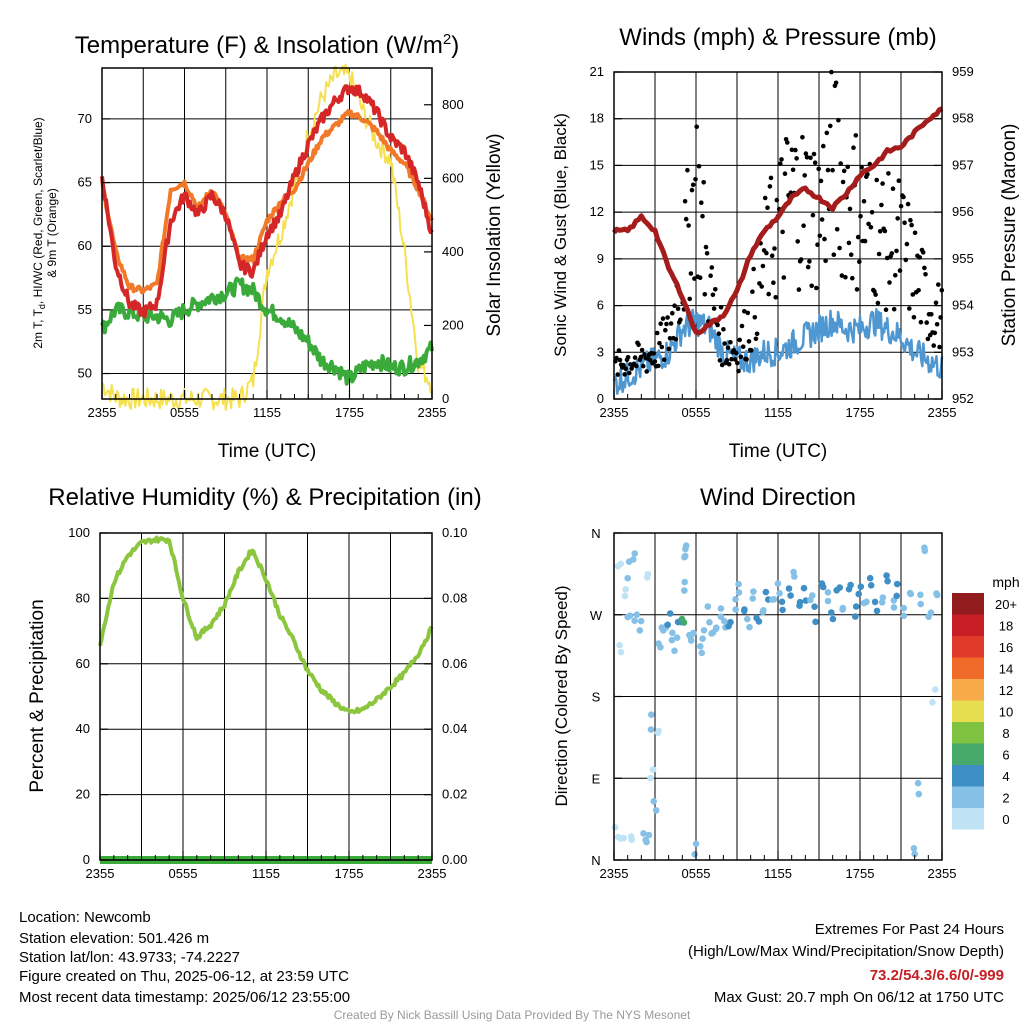 The height and width of the screenshot is (1024, 1024). Describe the element at coordinates (963, 351) in the screenshot. I see `y2-tick-label: 953` at that location.